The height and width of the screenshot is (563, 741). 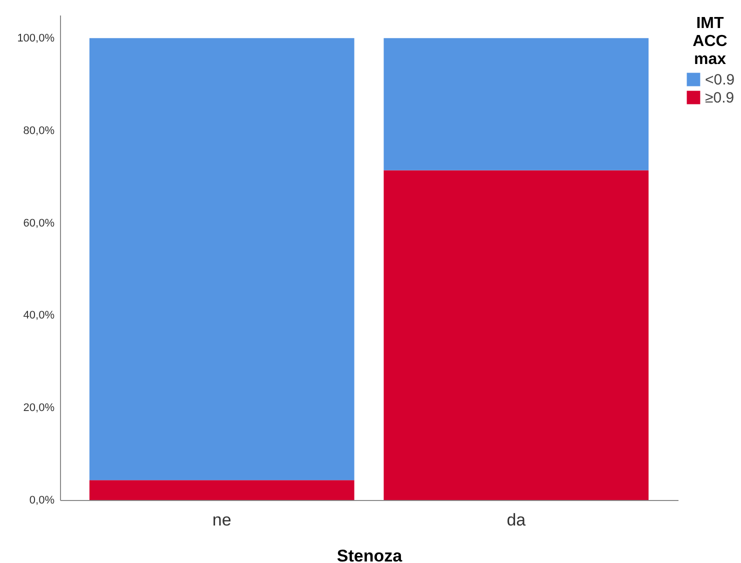 What do you see at coordinates (719, 98) in the screenshot?
I see `legend-label: ≥0.9` at bounding box center [719, 98].